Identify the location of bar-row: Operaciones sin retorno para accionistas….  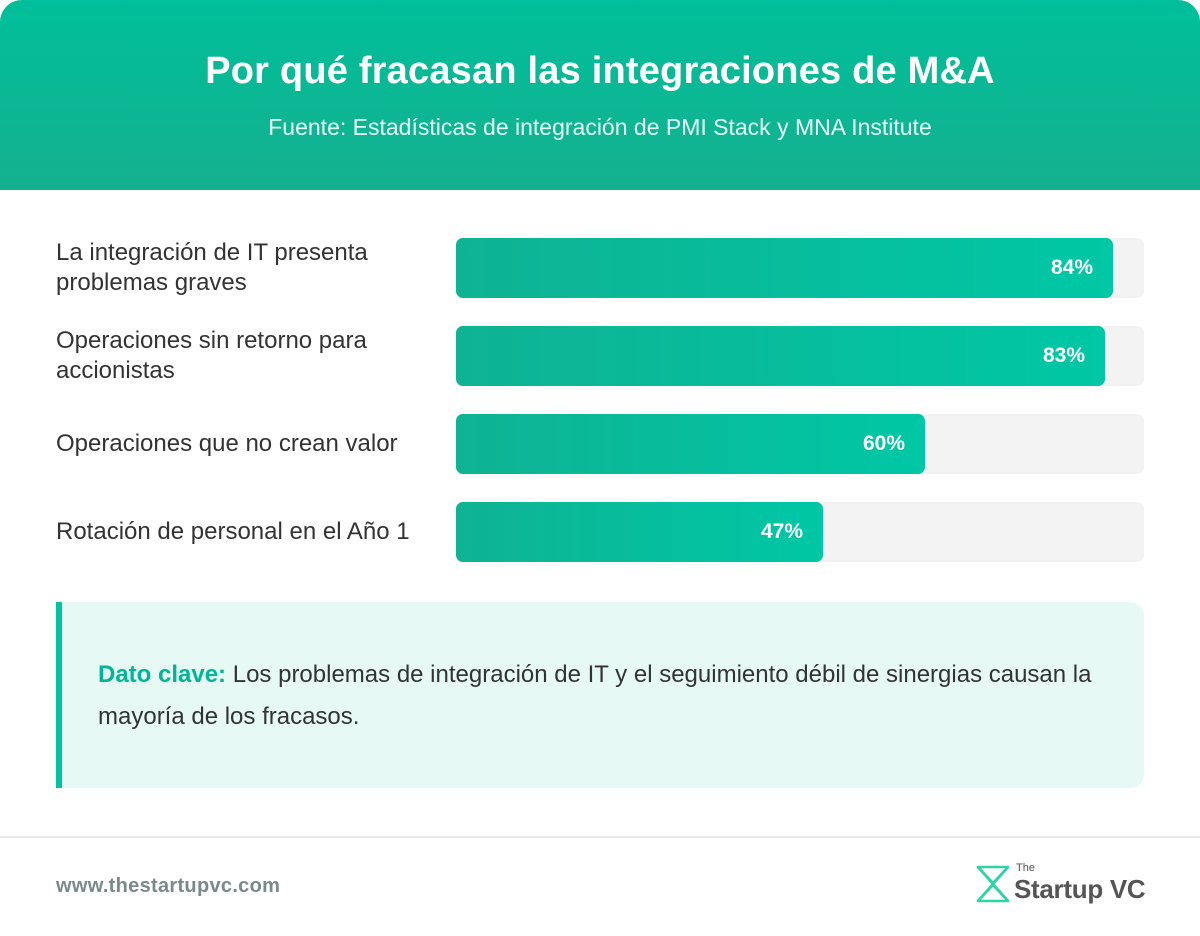
(600, 356).